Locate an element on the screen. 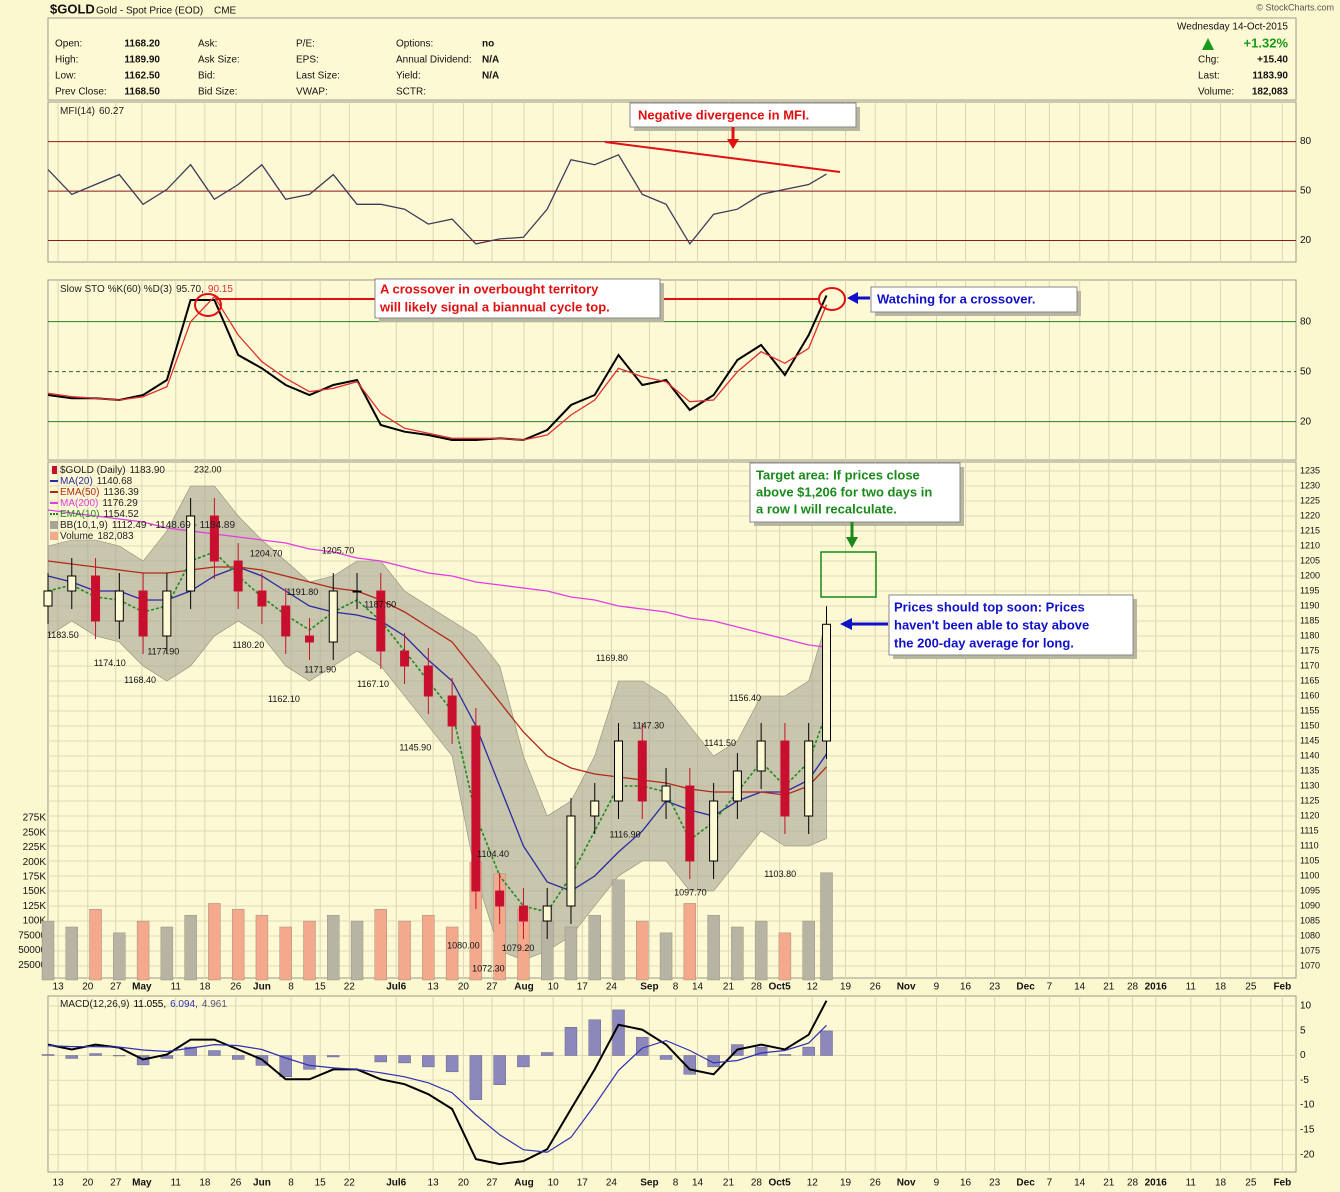 This screenshot has height=1192, width=1340. legend-text: EMA(50) is located at coordinates (79, 492).